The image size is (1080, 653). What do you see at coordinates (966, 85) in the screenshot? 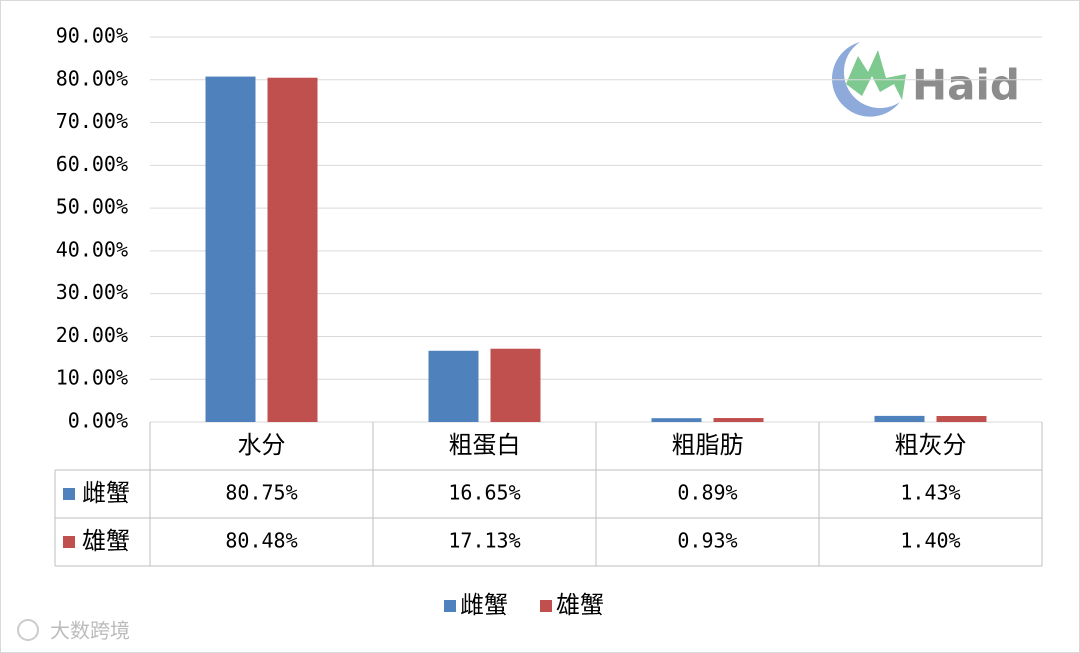
I see `logo-text: Haid` at bounding box center [966, 85].